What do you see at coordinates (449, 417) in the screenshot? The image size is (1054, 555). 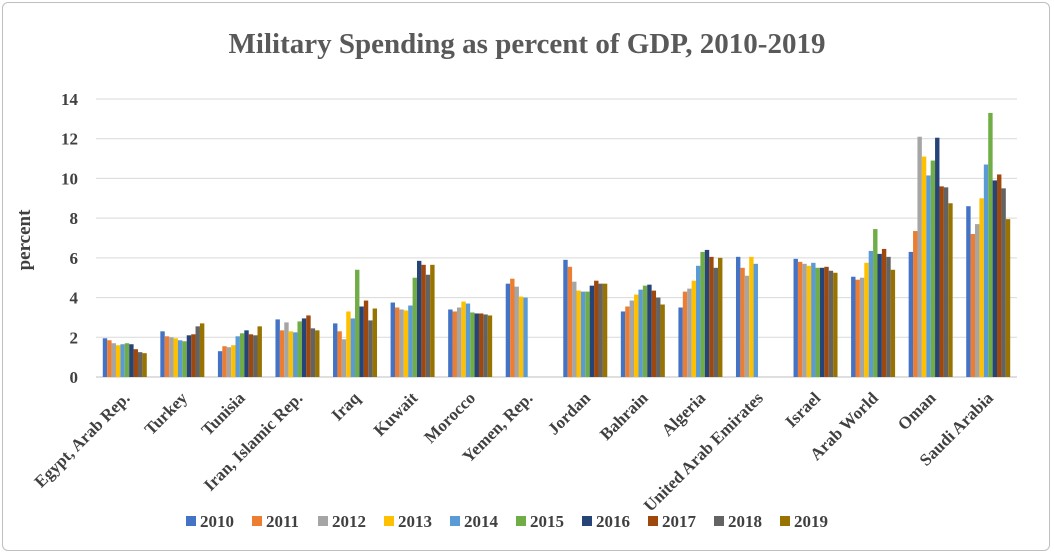 I see `x-tick-label: Morocco` at bounding box center [449, 417].